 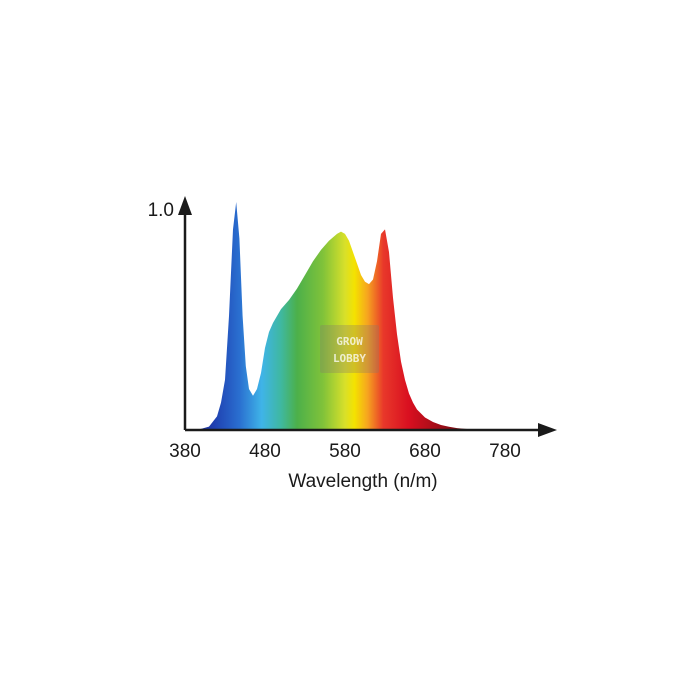 I want to click on watermark-logo: GROW LOBBY, so click(x=349, y=349).